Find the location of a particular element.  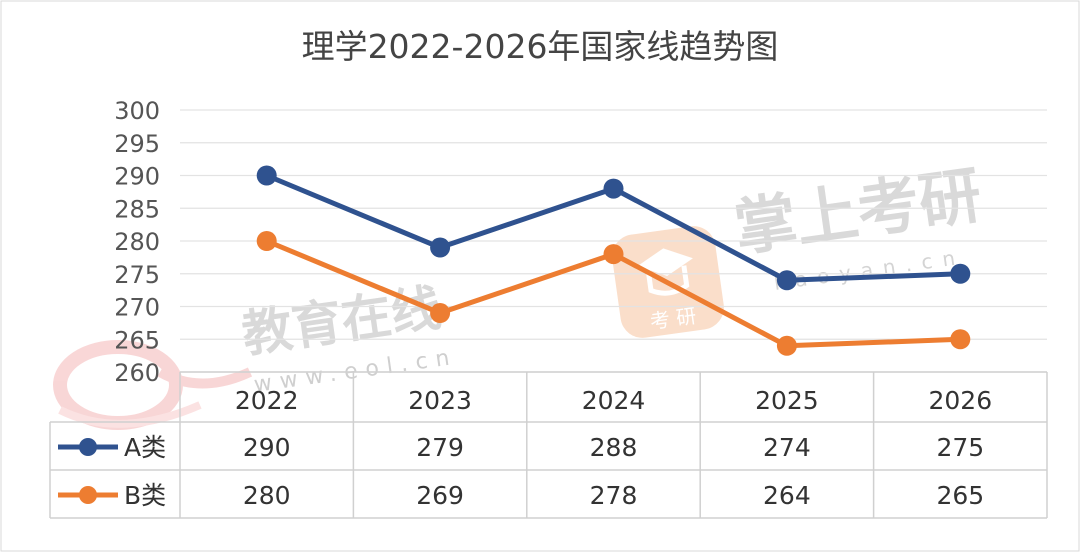

y-tick-label: 285 is located at coordinates (137, 209).